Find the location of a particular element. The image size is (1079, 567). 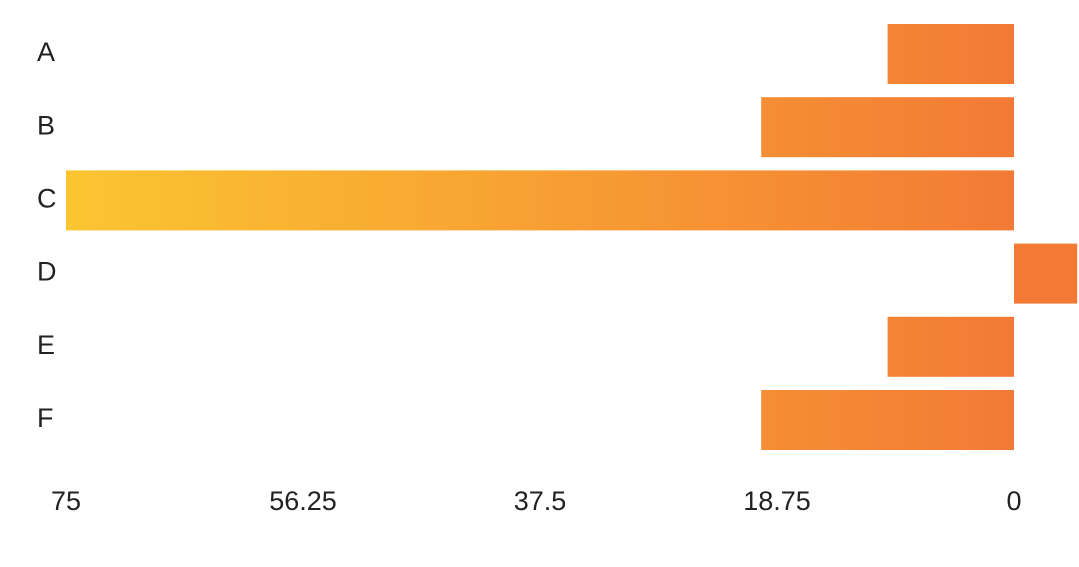

y-tick-label: E is located at coordinates (46, 345).